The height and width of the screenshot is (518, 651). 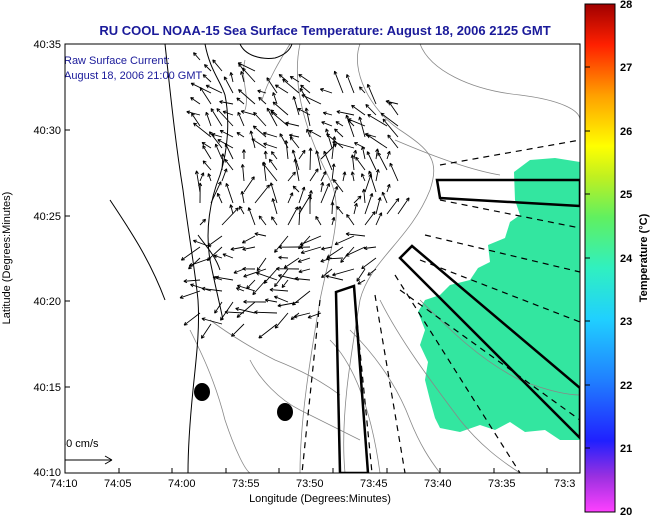 What do you see at coordinates (626, 68) in the screenshot?
I see `colorbar-tick-label: 27` at bounding box center [626, 68].